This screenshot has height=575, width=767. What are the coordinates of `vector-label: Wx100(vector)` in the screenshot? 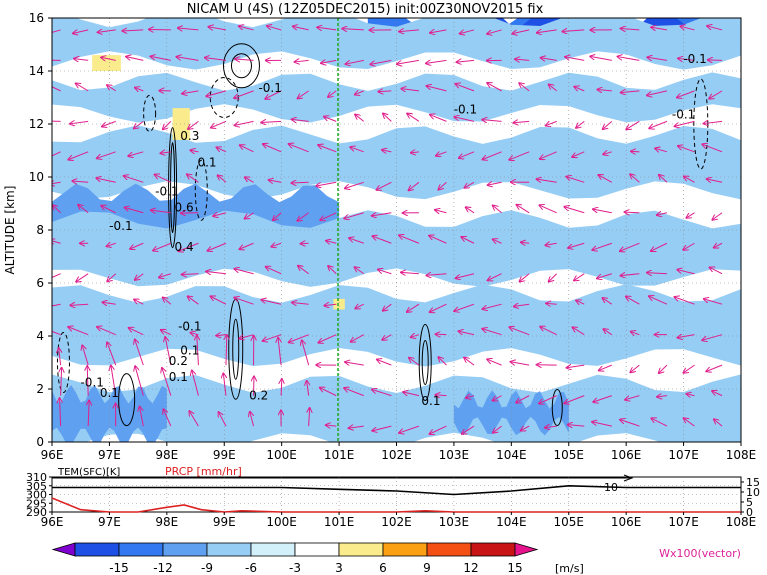 It's located at (700, 553).